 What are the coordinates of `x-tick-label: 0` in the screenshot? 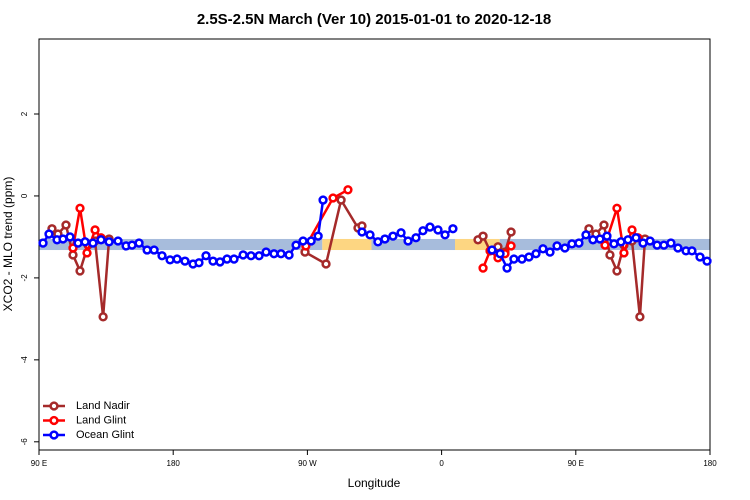 It's located at (441, 463).